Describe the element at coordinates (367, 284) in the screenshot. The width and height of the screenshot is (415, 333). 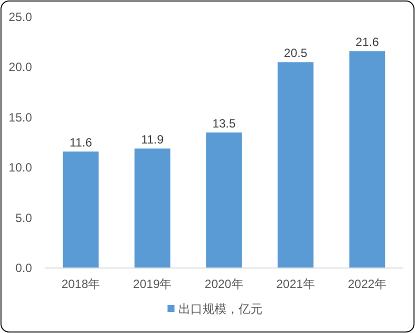
I see `x-tick-label: 2022年` at that location.